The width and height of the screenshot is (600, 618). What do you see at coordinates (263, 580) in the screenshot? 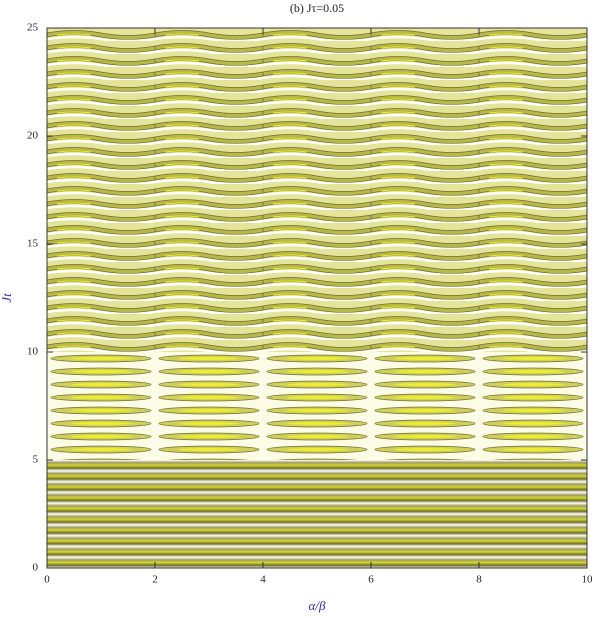
I see `x-tick-label: 4` at bounding box center [263, 580].